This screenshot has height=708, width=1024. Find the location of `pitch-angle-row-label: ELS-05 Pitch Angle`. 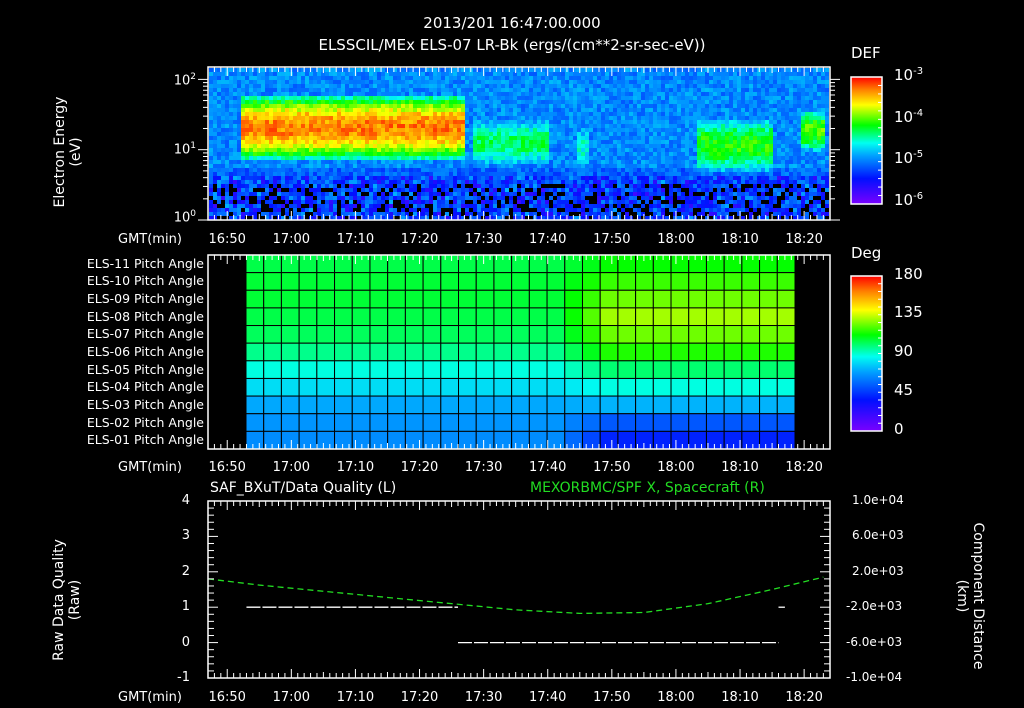

pitch-angle-row-label: ELS-05 Pitch Angle is located at coordinates (145, 369).